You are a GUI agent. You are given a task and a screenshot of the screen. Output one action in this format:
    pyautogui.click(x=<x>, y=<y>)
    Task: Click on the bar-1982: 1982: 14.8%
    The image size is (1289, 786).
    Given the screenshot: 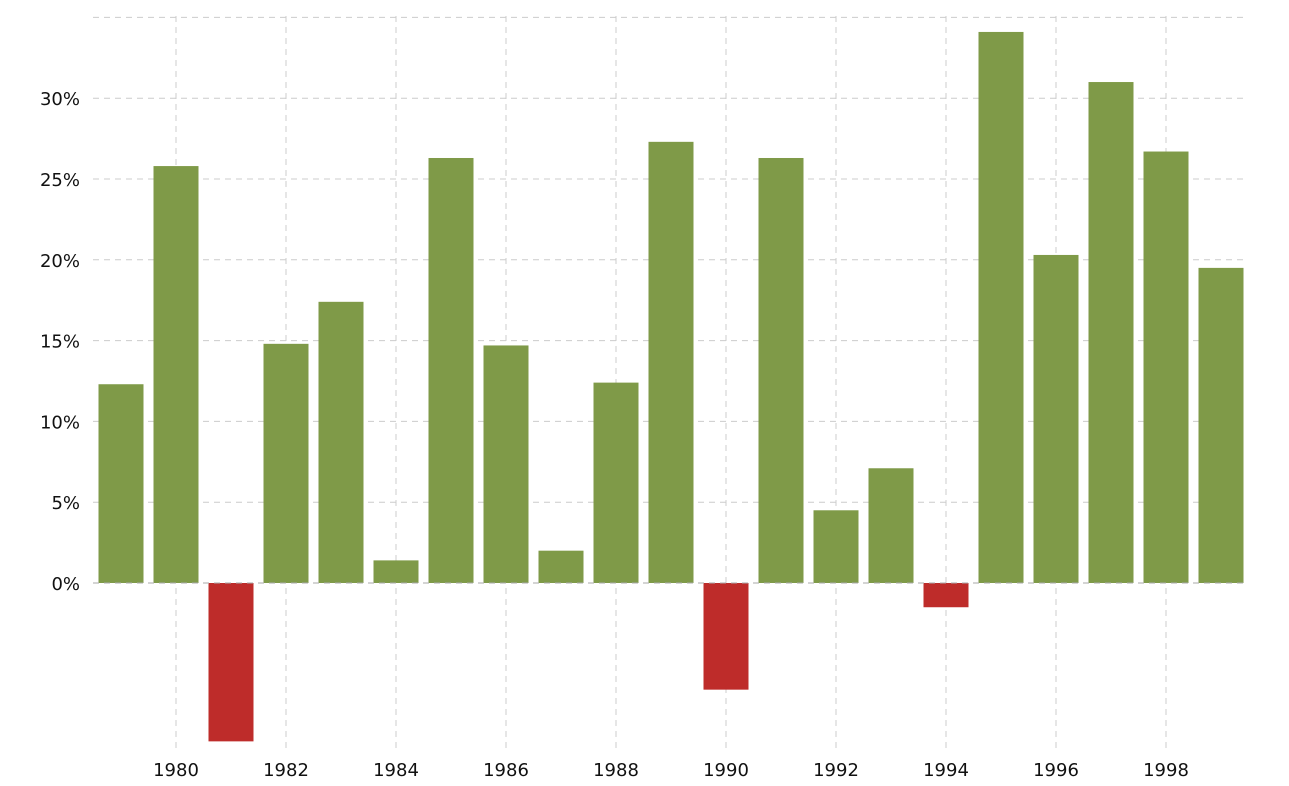 What is the action you would take?
    pyautogui.click(x=286, y=463)
    